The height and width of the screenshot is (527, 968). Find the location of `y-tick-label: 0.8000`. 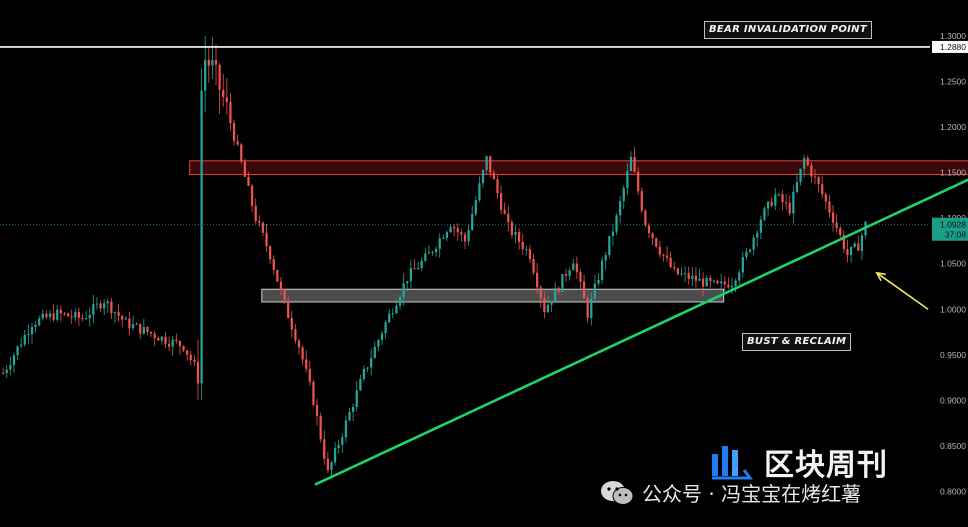

y-tick-label: 0.8000 is located at coordinates (953, 491).